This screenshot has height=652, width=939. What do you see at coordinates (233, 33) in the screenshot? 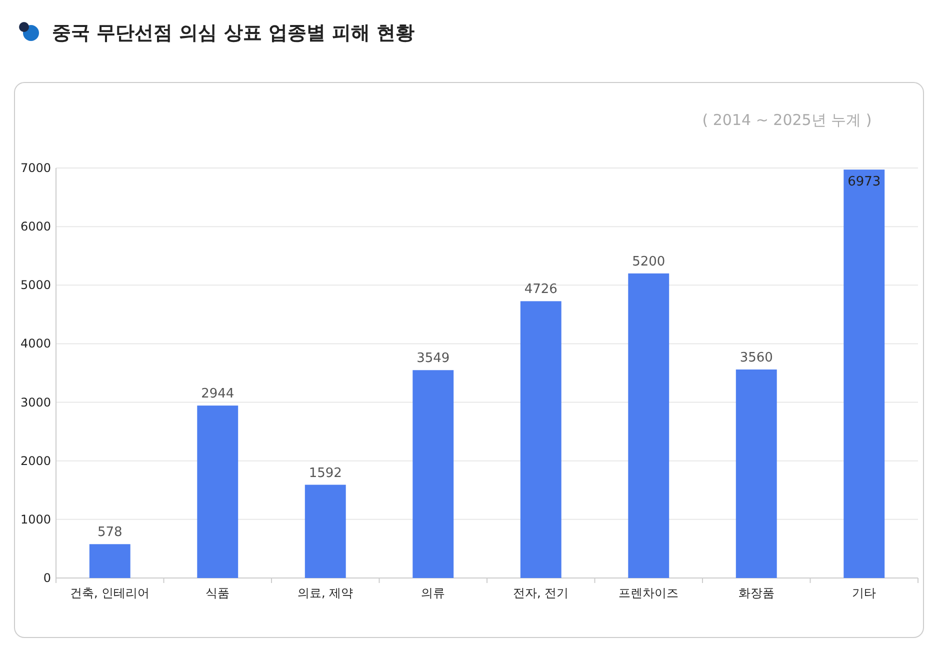
I see `chart-title: 중국 무단선점 의심 상표 업종별 피해 현황` at bounding box center [233, 33].